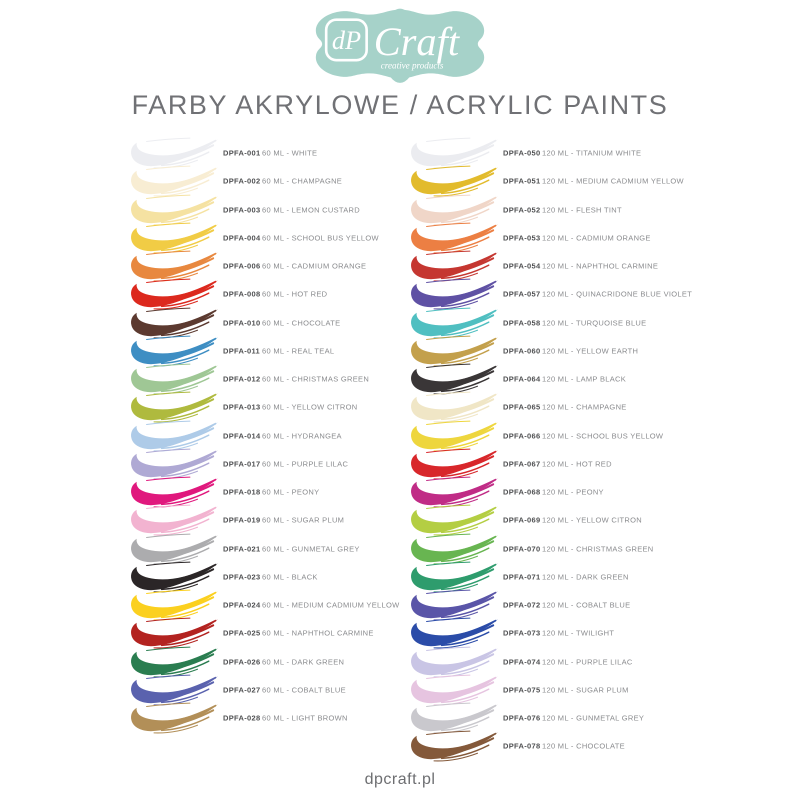  Describe the element at coordinates (265, 294) in the screenshot. I see `paint-row: DPFA-008 60 ML - HOT RED` at that location.